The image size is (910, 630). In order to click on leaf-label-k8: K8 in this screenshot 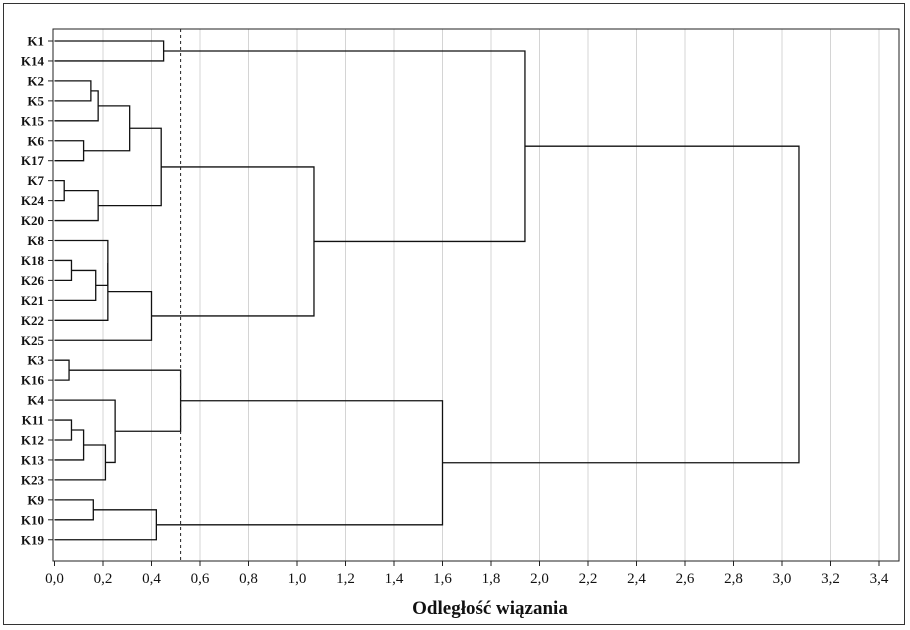, I will do `click(35, 240)`.